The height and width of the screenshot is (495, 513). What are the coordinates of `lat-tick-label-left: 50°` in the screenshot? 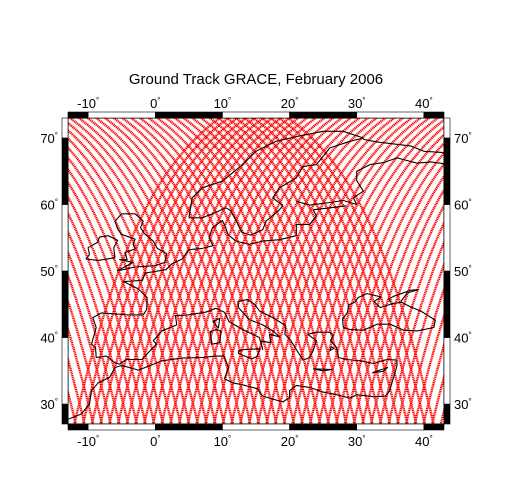 It's located at (49, 271).